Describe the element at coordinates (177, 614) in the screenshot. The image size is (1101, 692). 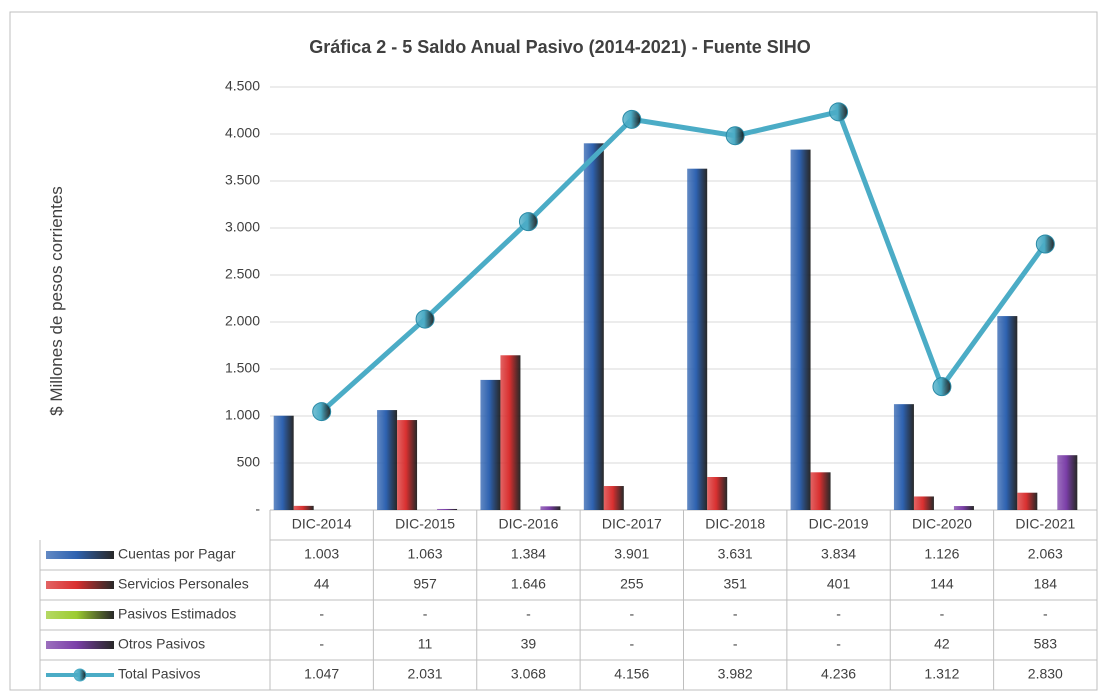
I see `legend-label: Pasivos Estimados` at that location.